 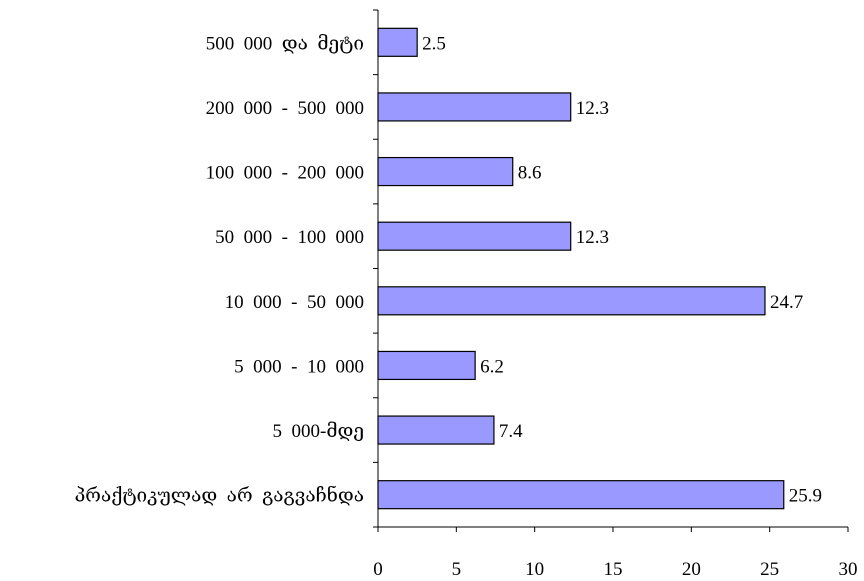 I want to click on category-label: 5 000 - 10 000, so click(x=299, y=366).